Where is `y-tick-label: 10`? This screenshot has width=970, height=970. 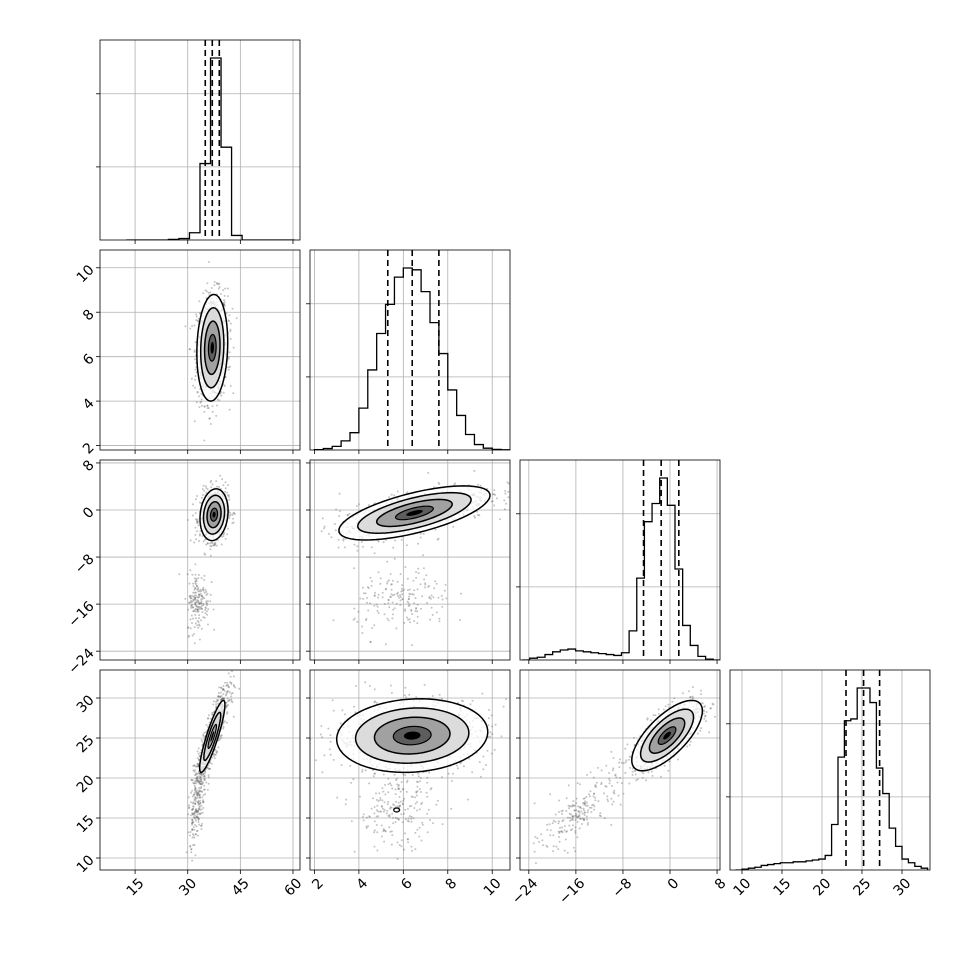 y-tick-label: 10 is located at coordinates (86, 864).